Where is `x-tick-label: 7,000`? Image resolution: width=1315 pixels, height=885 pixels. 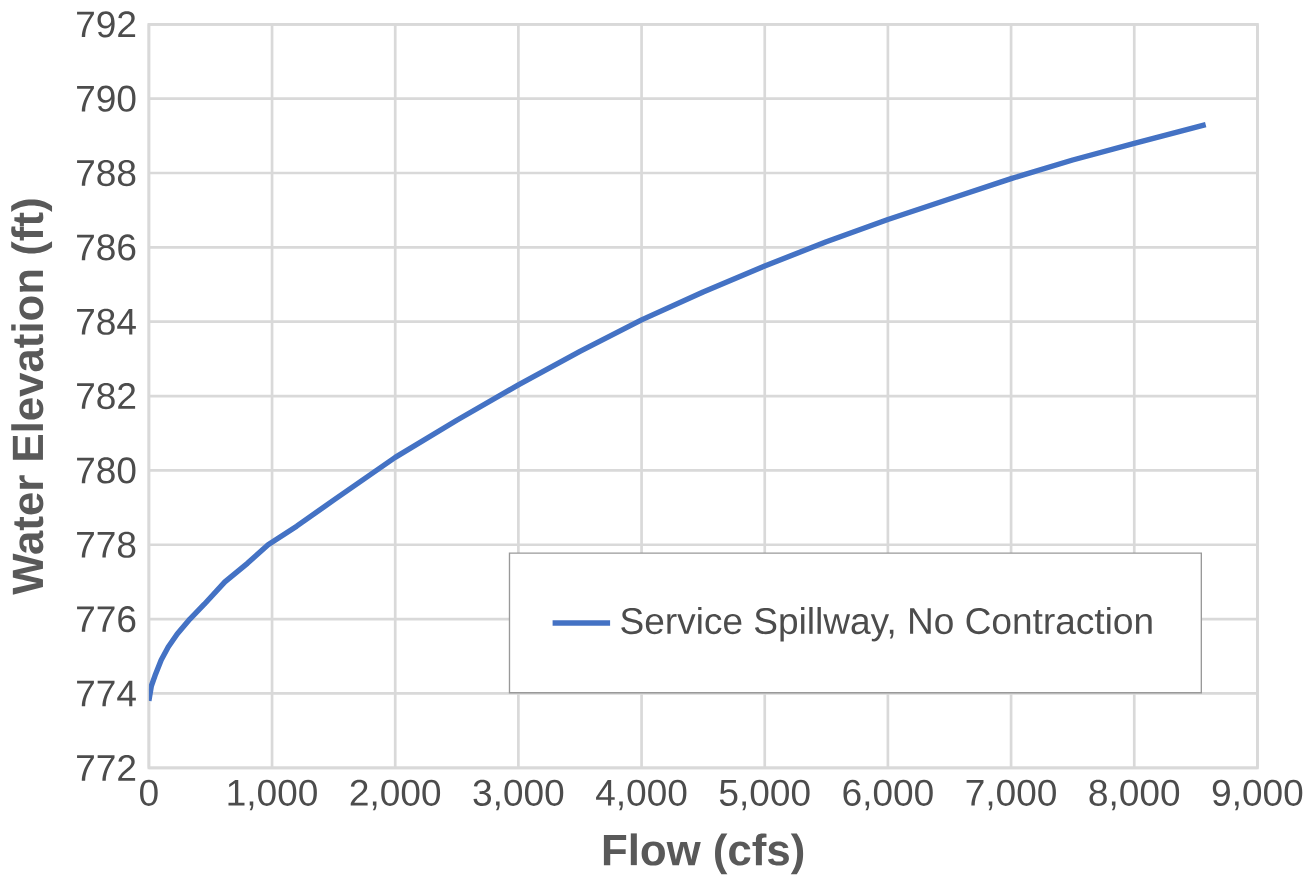
x-tick-label: 7,000 is located at coordinates (1011, 795).